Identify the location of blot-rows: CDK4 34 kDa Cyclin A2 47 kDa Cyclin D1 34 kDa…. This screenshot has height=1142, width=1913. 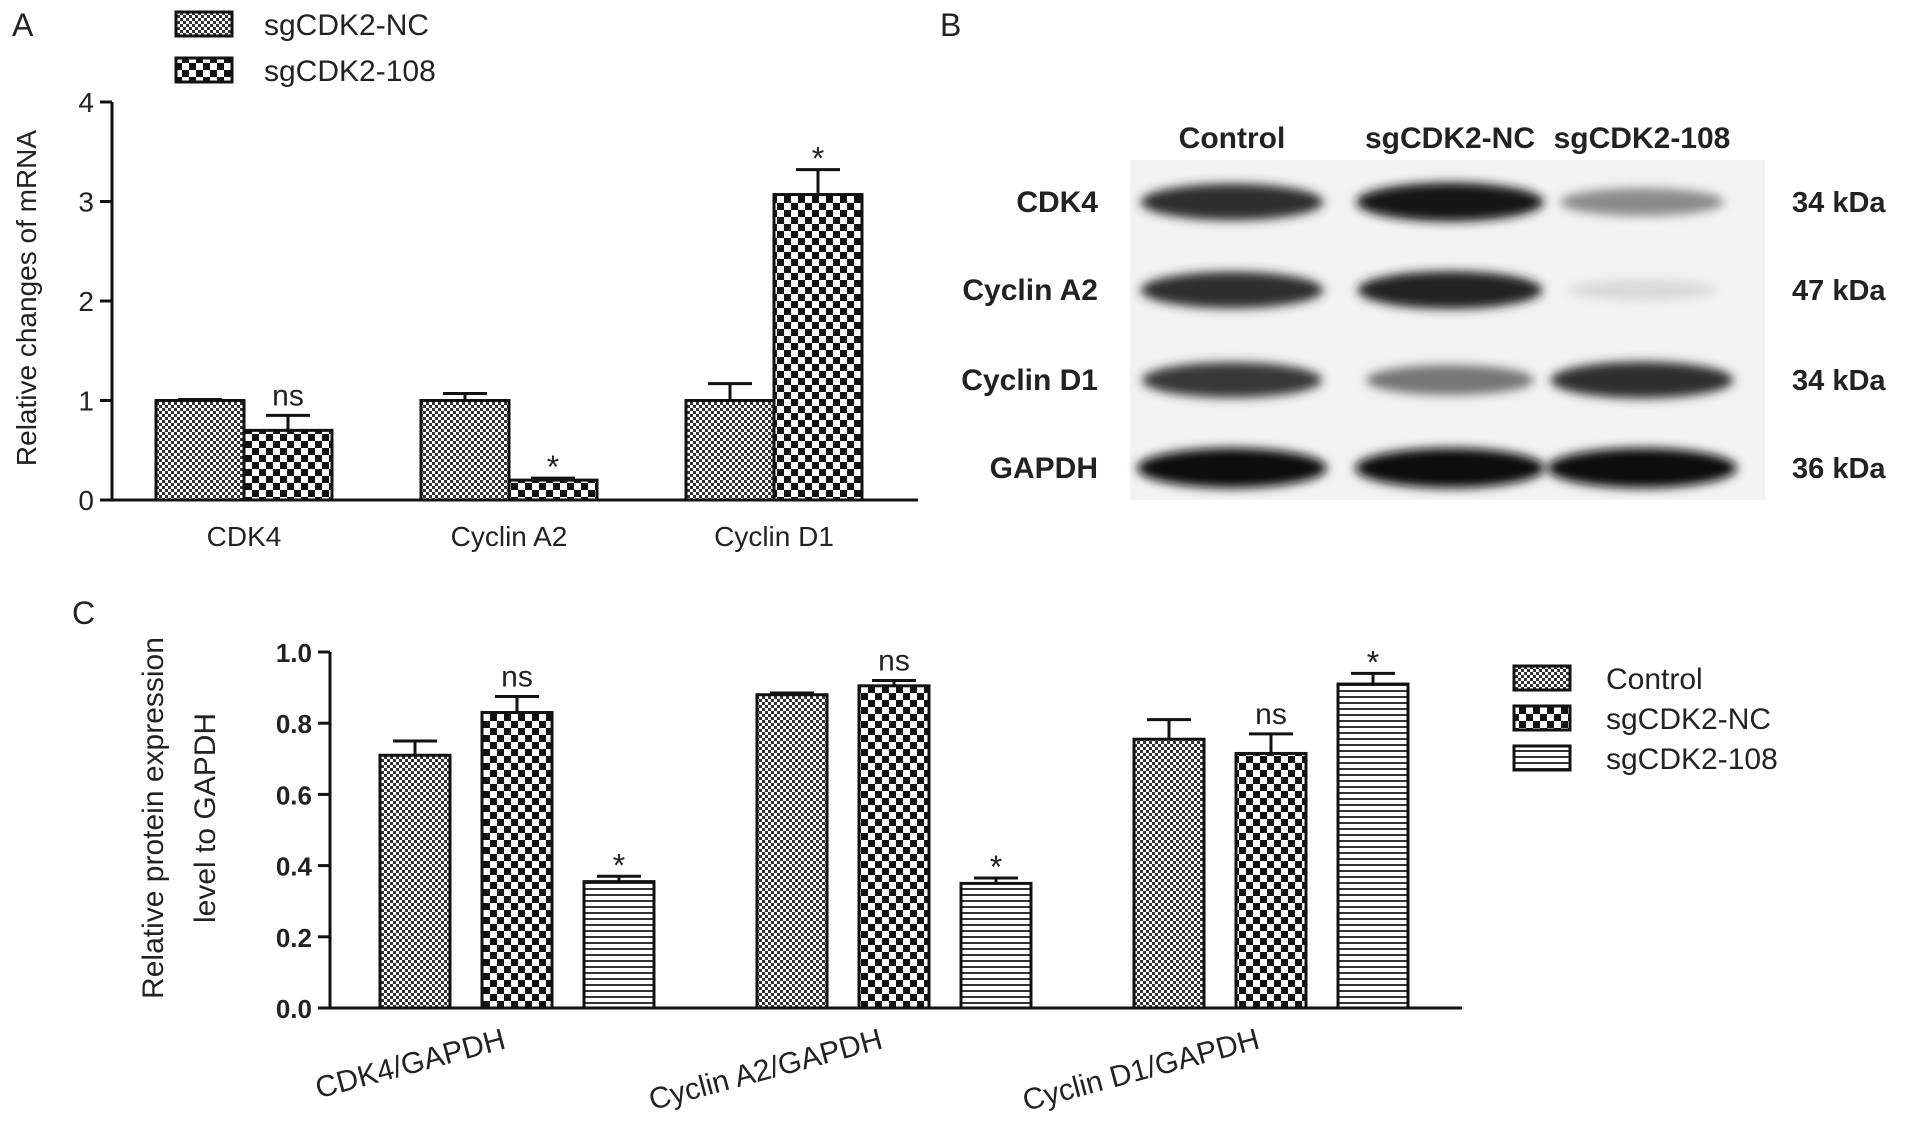
(1423, 335).